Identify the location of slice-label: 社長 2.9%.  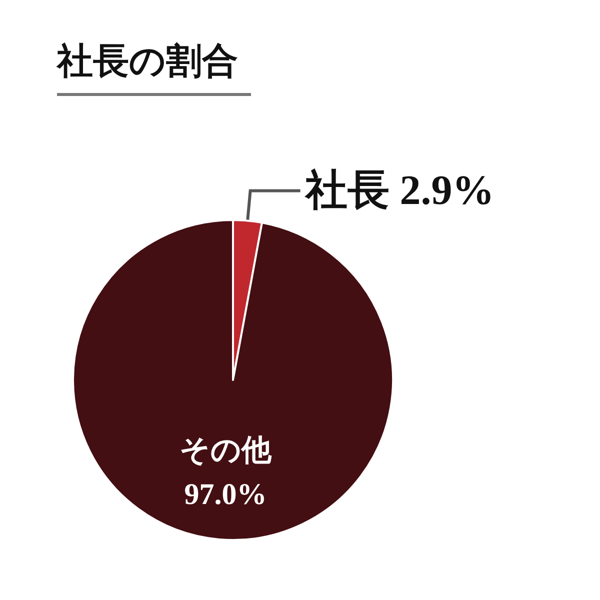
(398, 191).